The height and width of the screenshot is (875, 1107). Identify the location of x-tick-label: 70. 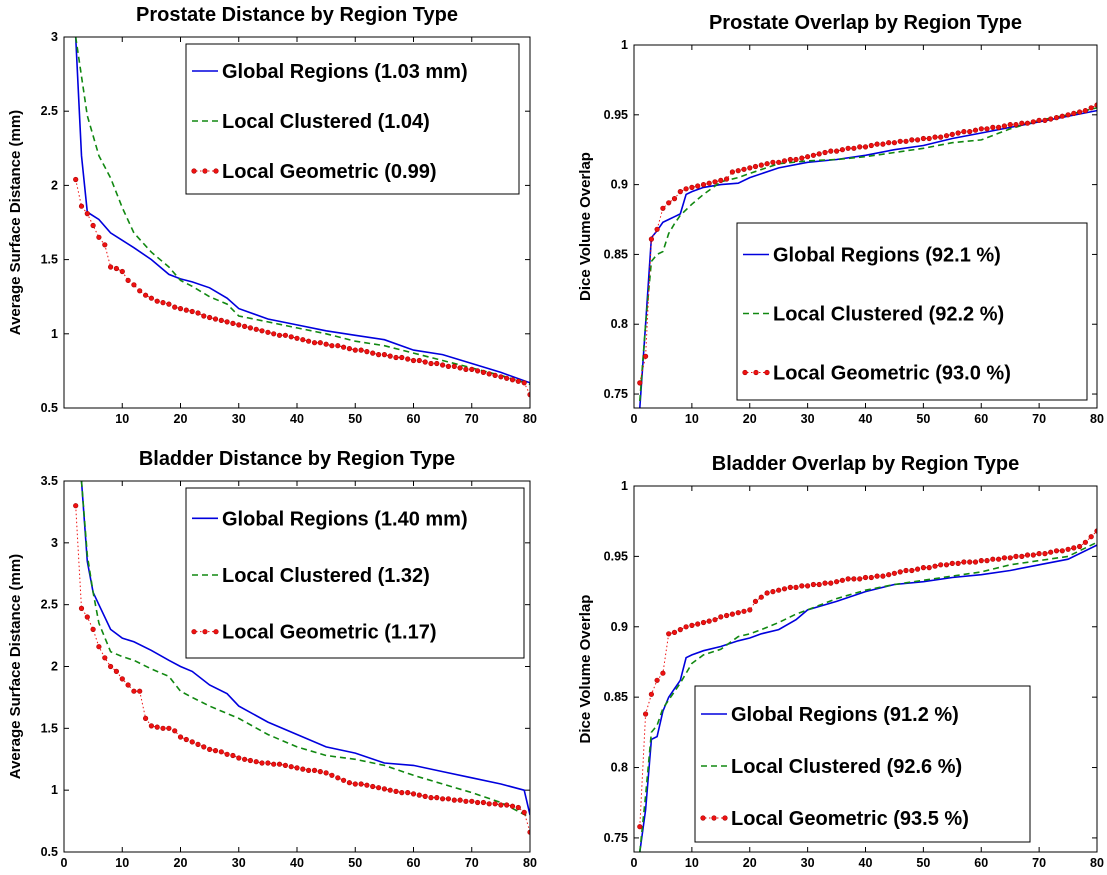
(472, 419).